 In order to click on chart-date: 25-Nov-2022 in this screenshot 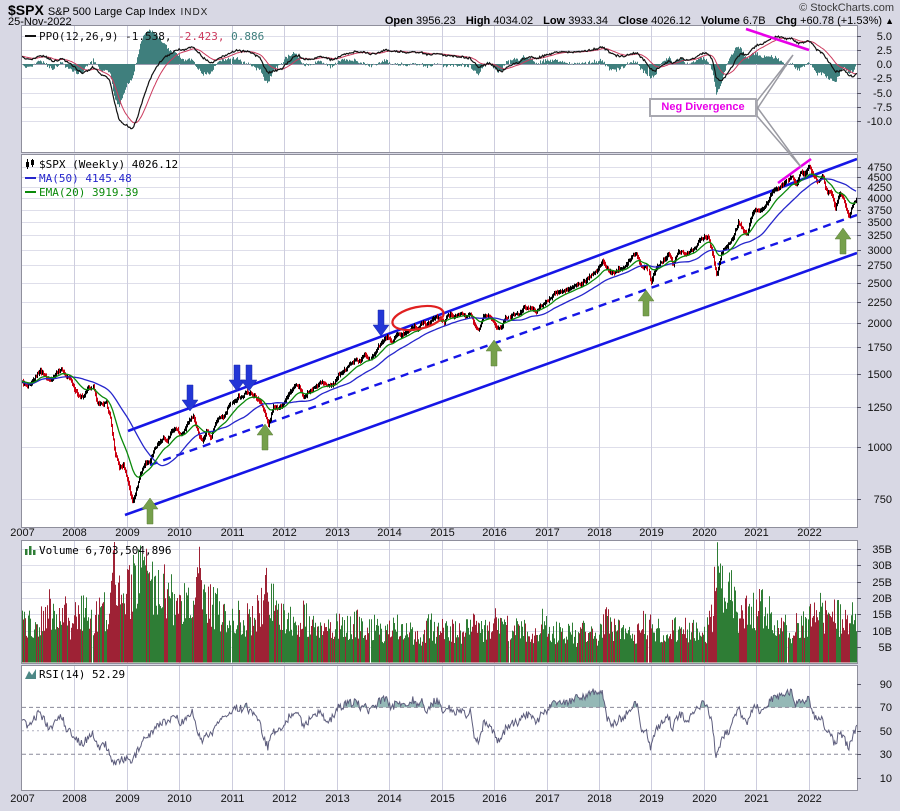, I will do `click(40, 22)`.